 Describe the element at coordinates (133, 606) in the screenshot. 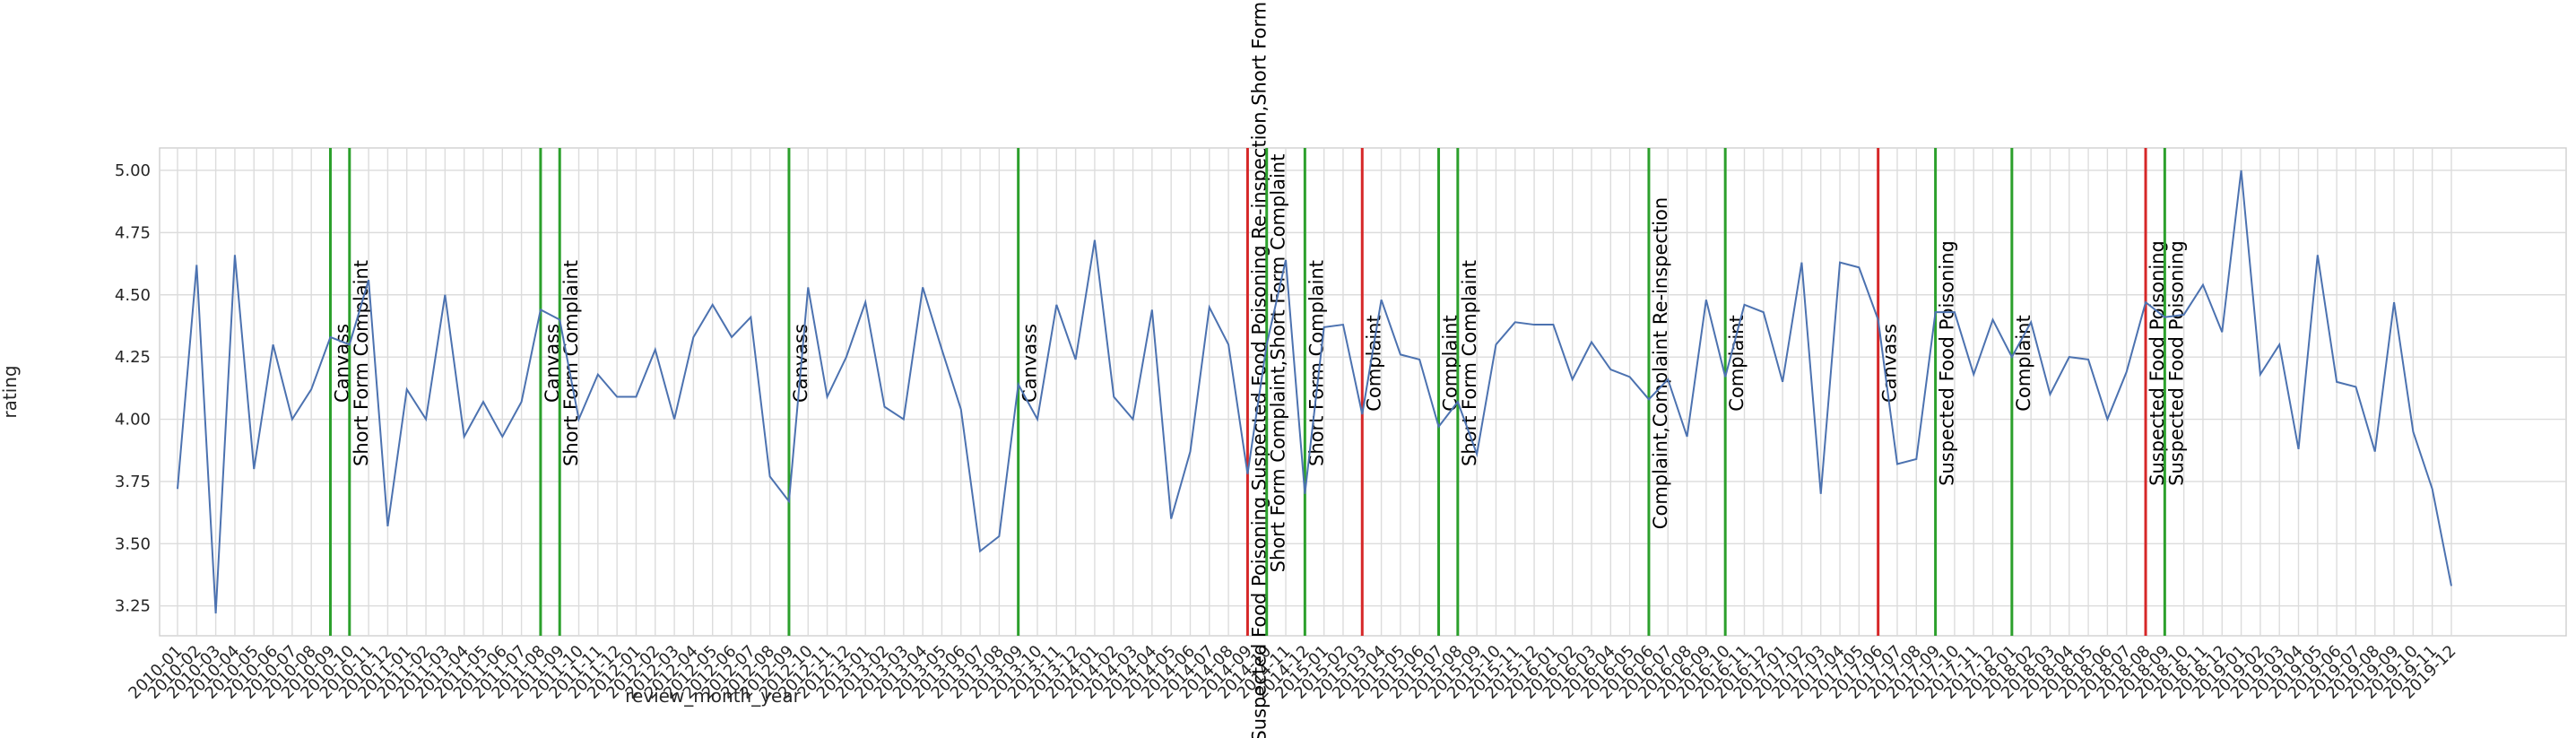

I see `y-tick-label: 3.25` at that location.